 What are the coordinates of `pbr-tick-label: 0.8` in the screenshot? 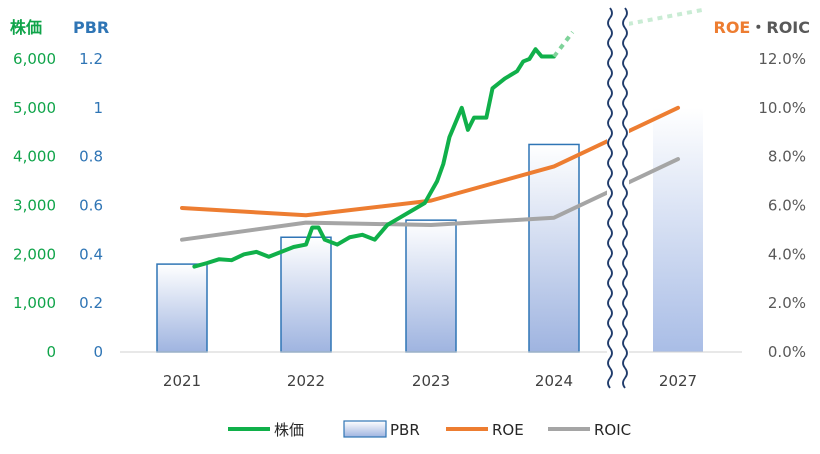 It's located at (91, 157).